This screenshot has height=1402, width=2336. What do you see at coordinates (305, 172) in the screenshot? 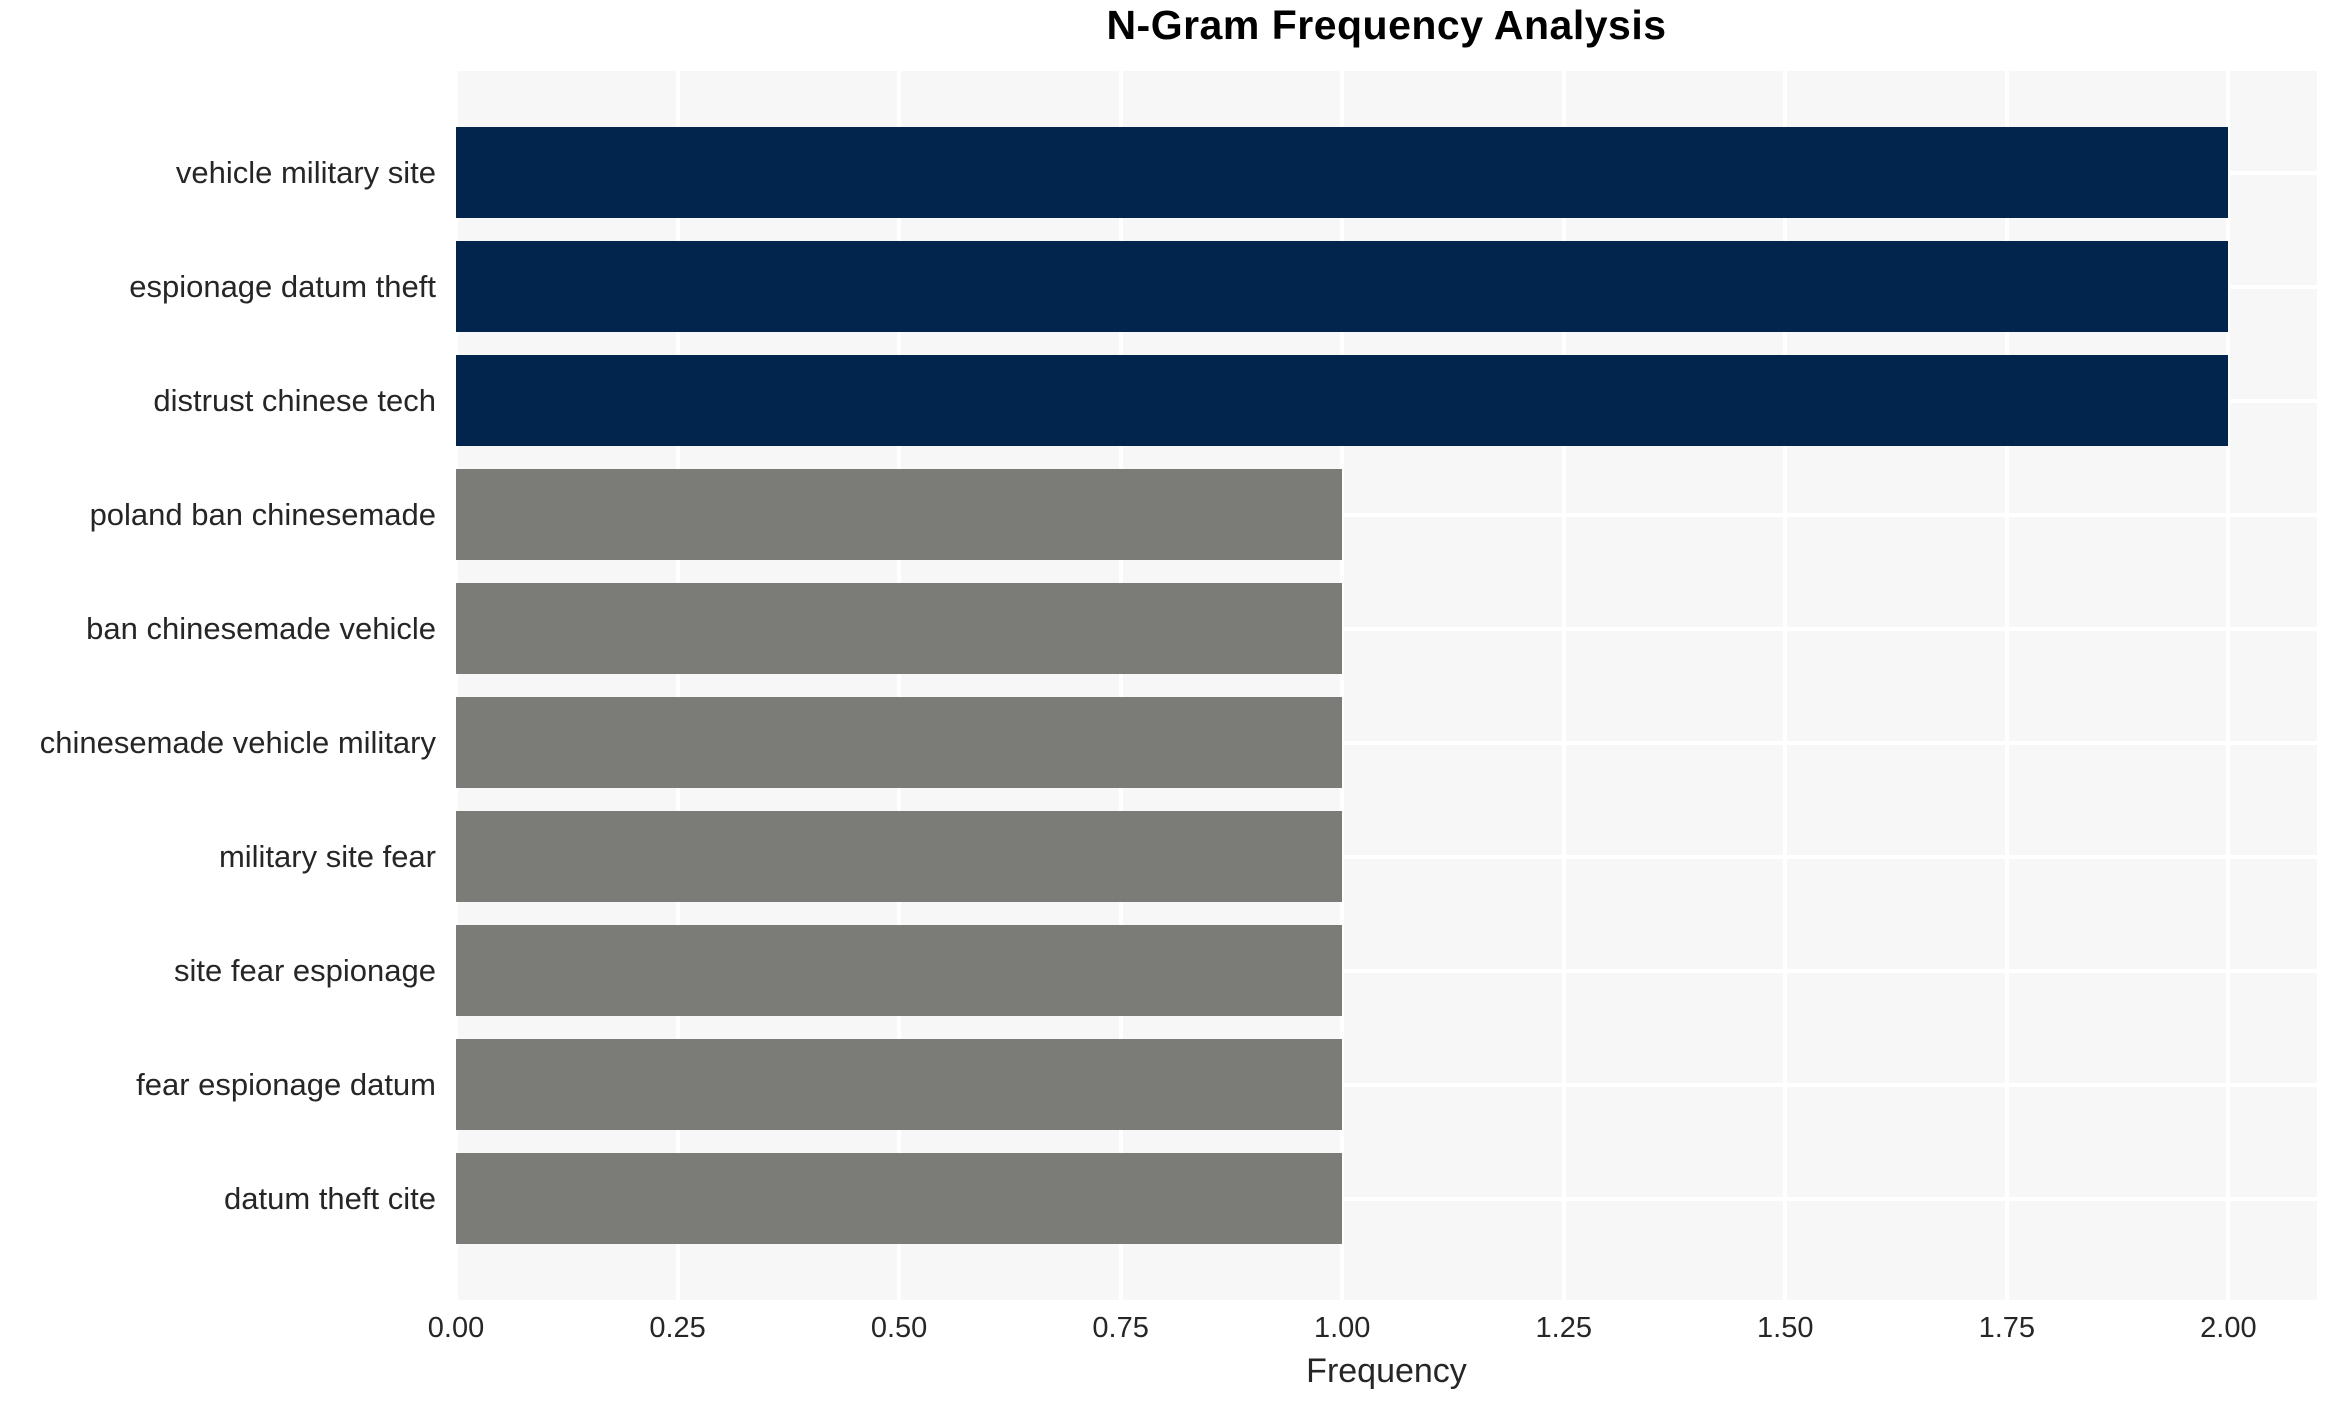
I see `category-label-vehicle-military-site: vehicle military site` at bounding box center [305, 172].